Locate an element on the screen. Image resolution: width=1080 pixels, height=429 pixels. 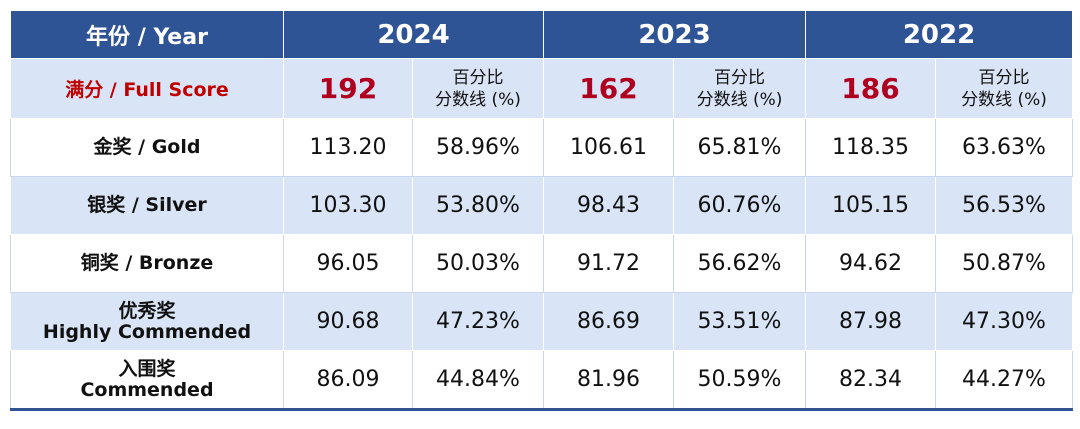
award-label: 入围奖 Commended is located at coordinates (147, 380).